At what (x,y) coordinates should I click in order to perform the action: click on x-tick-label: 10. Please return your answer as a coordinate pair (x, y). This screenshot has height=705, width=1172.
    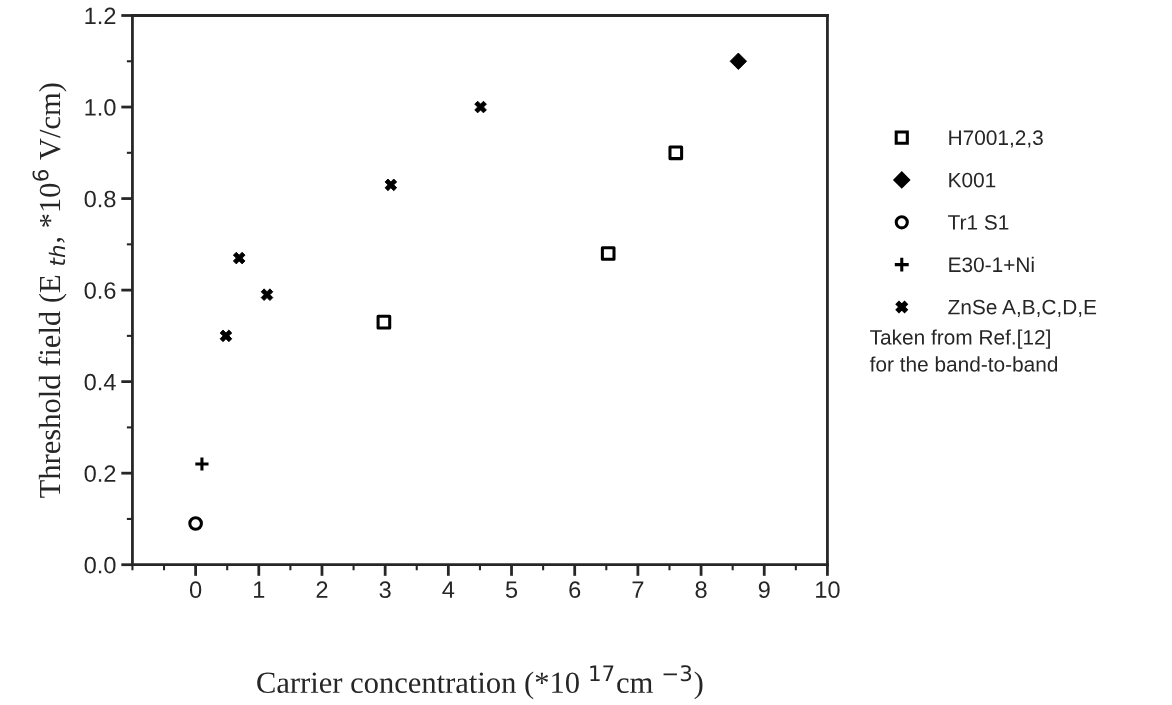
    Looking at the image, I should click on (828, 590).